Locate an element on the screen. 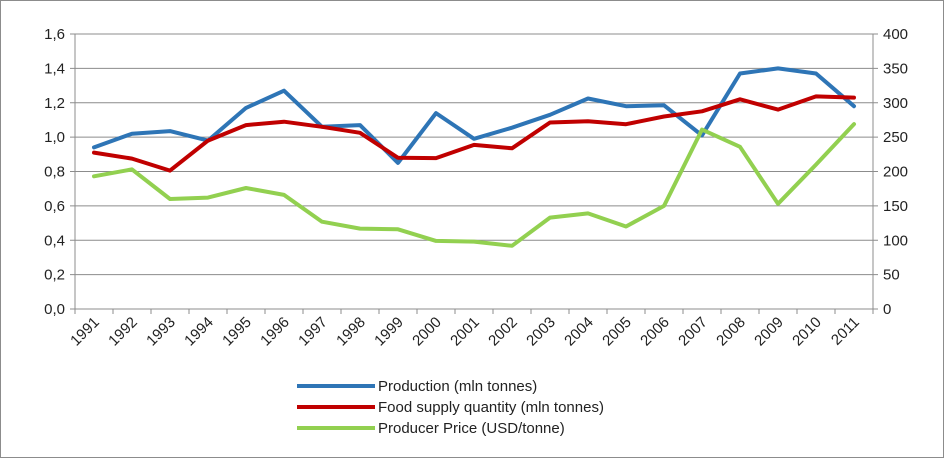 The height and width of the screenshot is (458, 944). left-tick-label: 0,0 is located at coordinates (54, 309).